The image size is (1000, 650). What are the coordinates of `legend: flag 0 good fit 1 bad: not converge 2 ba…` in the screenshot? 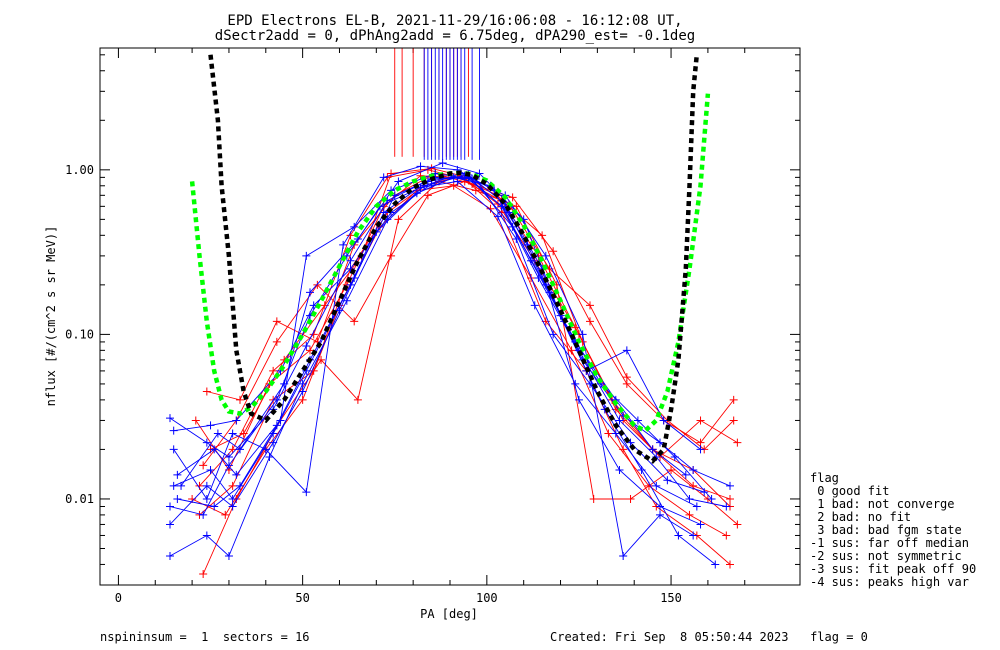 It's located at (893, 530).